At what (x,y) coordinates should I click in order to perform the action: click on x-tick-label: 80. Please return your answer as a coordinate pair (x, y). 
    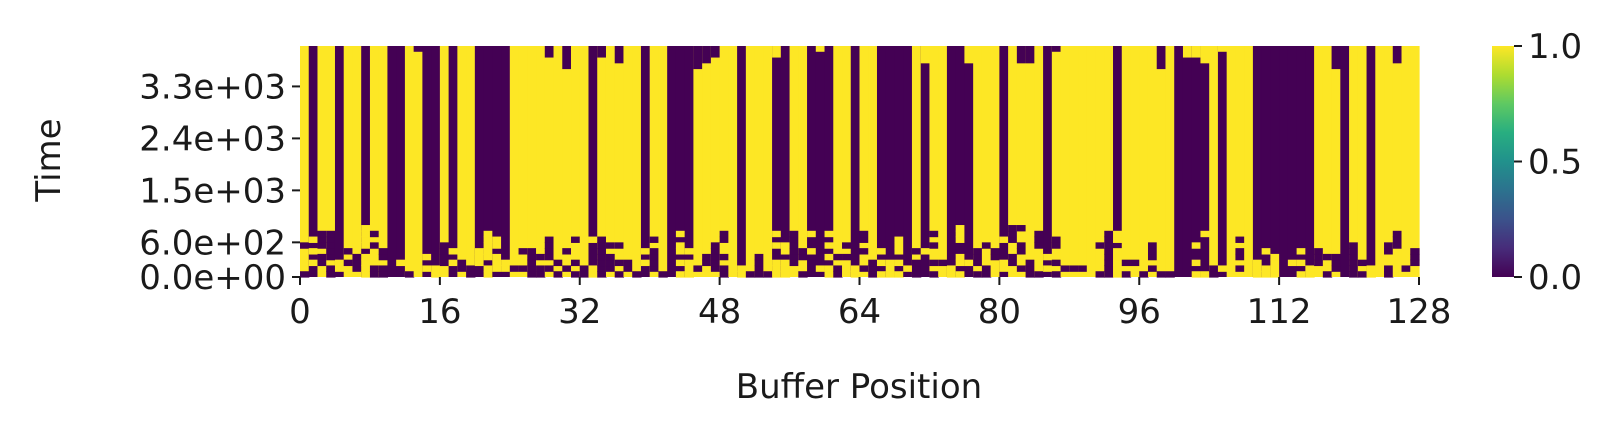
    Looking at the image, I should click on (999, 312).